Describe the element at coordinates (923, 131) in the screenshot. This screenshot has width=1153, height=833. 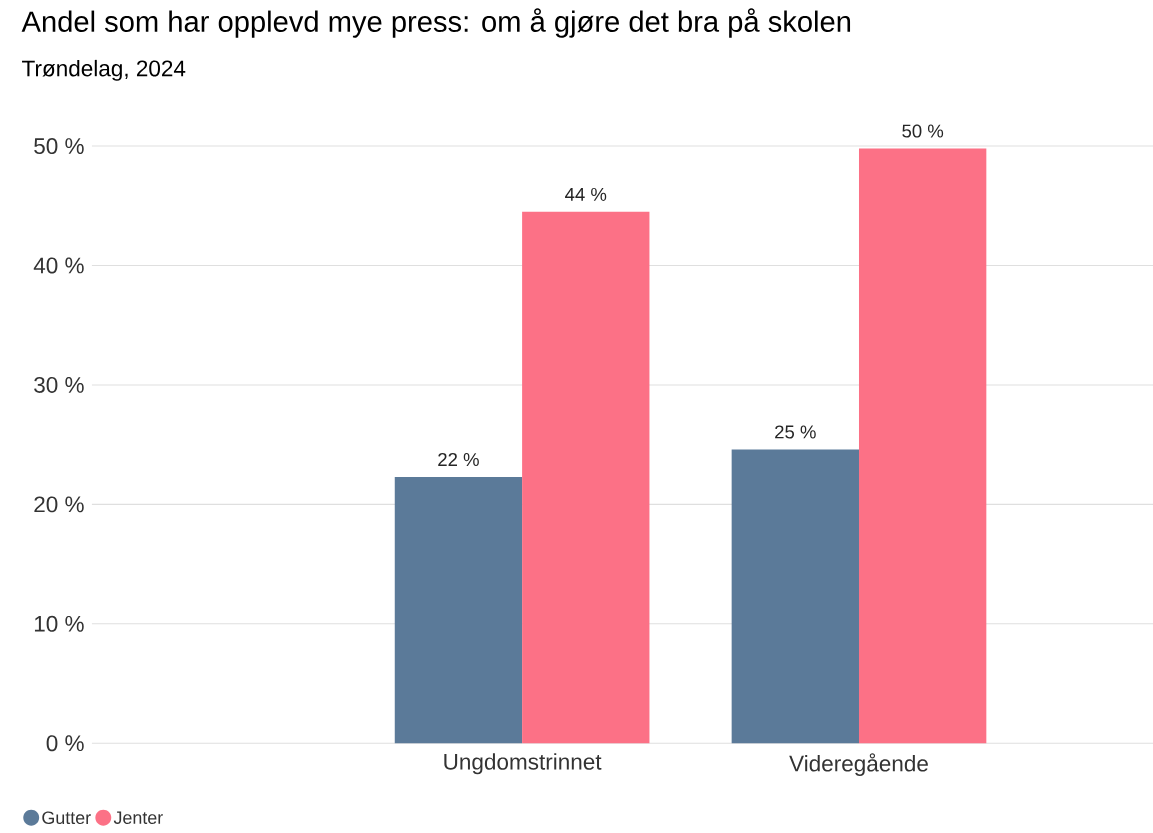
I see `data-label: 50 %` at that location.